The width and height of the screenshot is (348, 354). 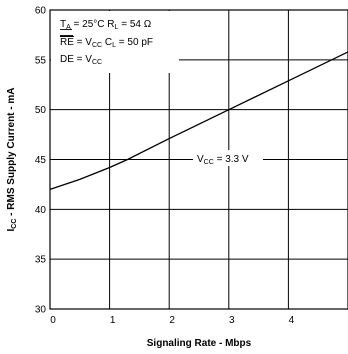 What do you see at coordinates (106, 43) in the screenshot?
I see `condition-line-2: RE = VCC CL = 50 pF` at bounding box center [106, 43].